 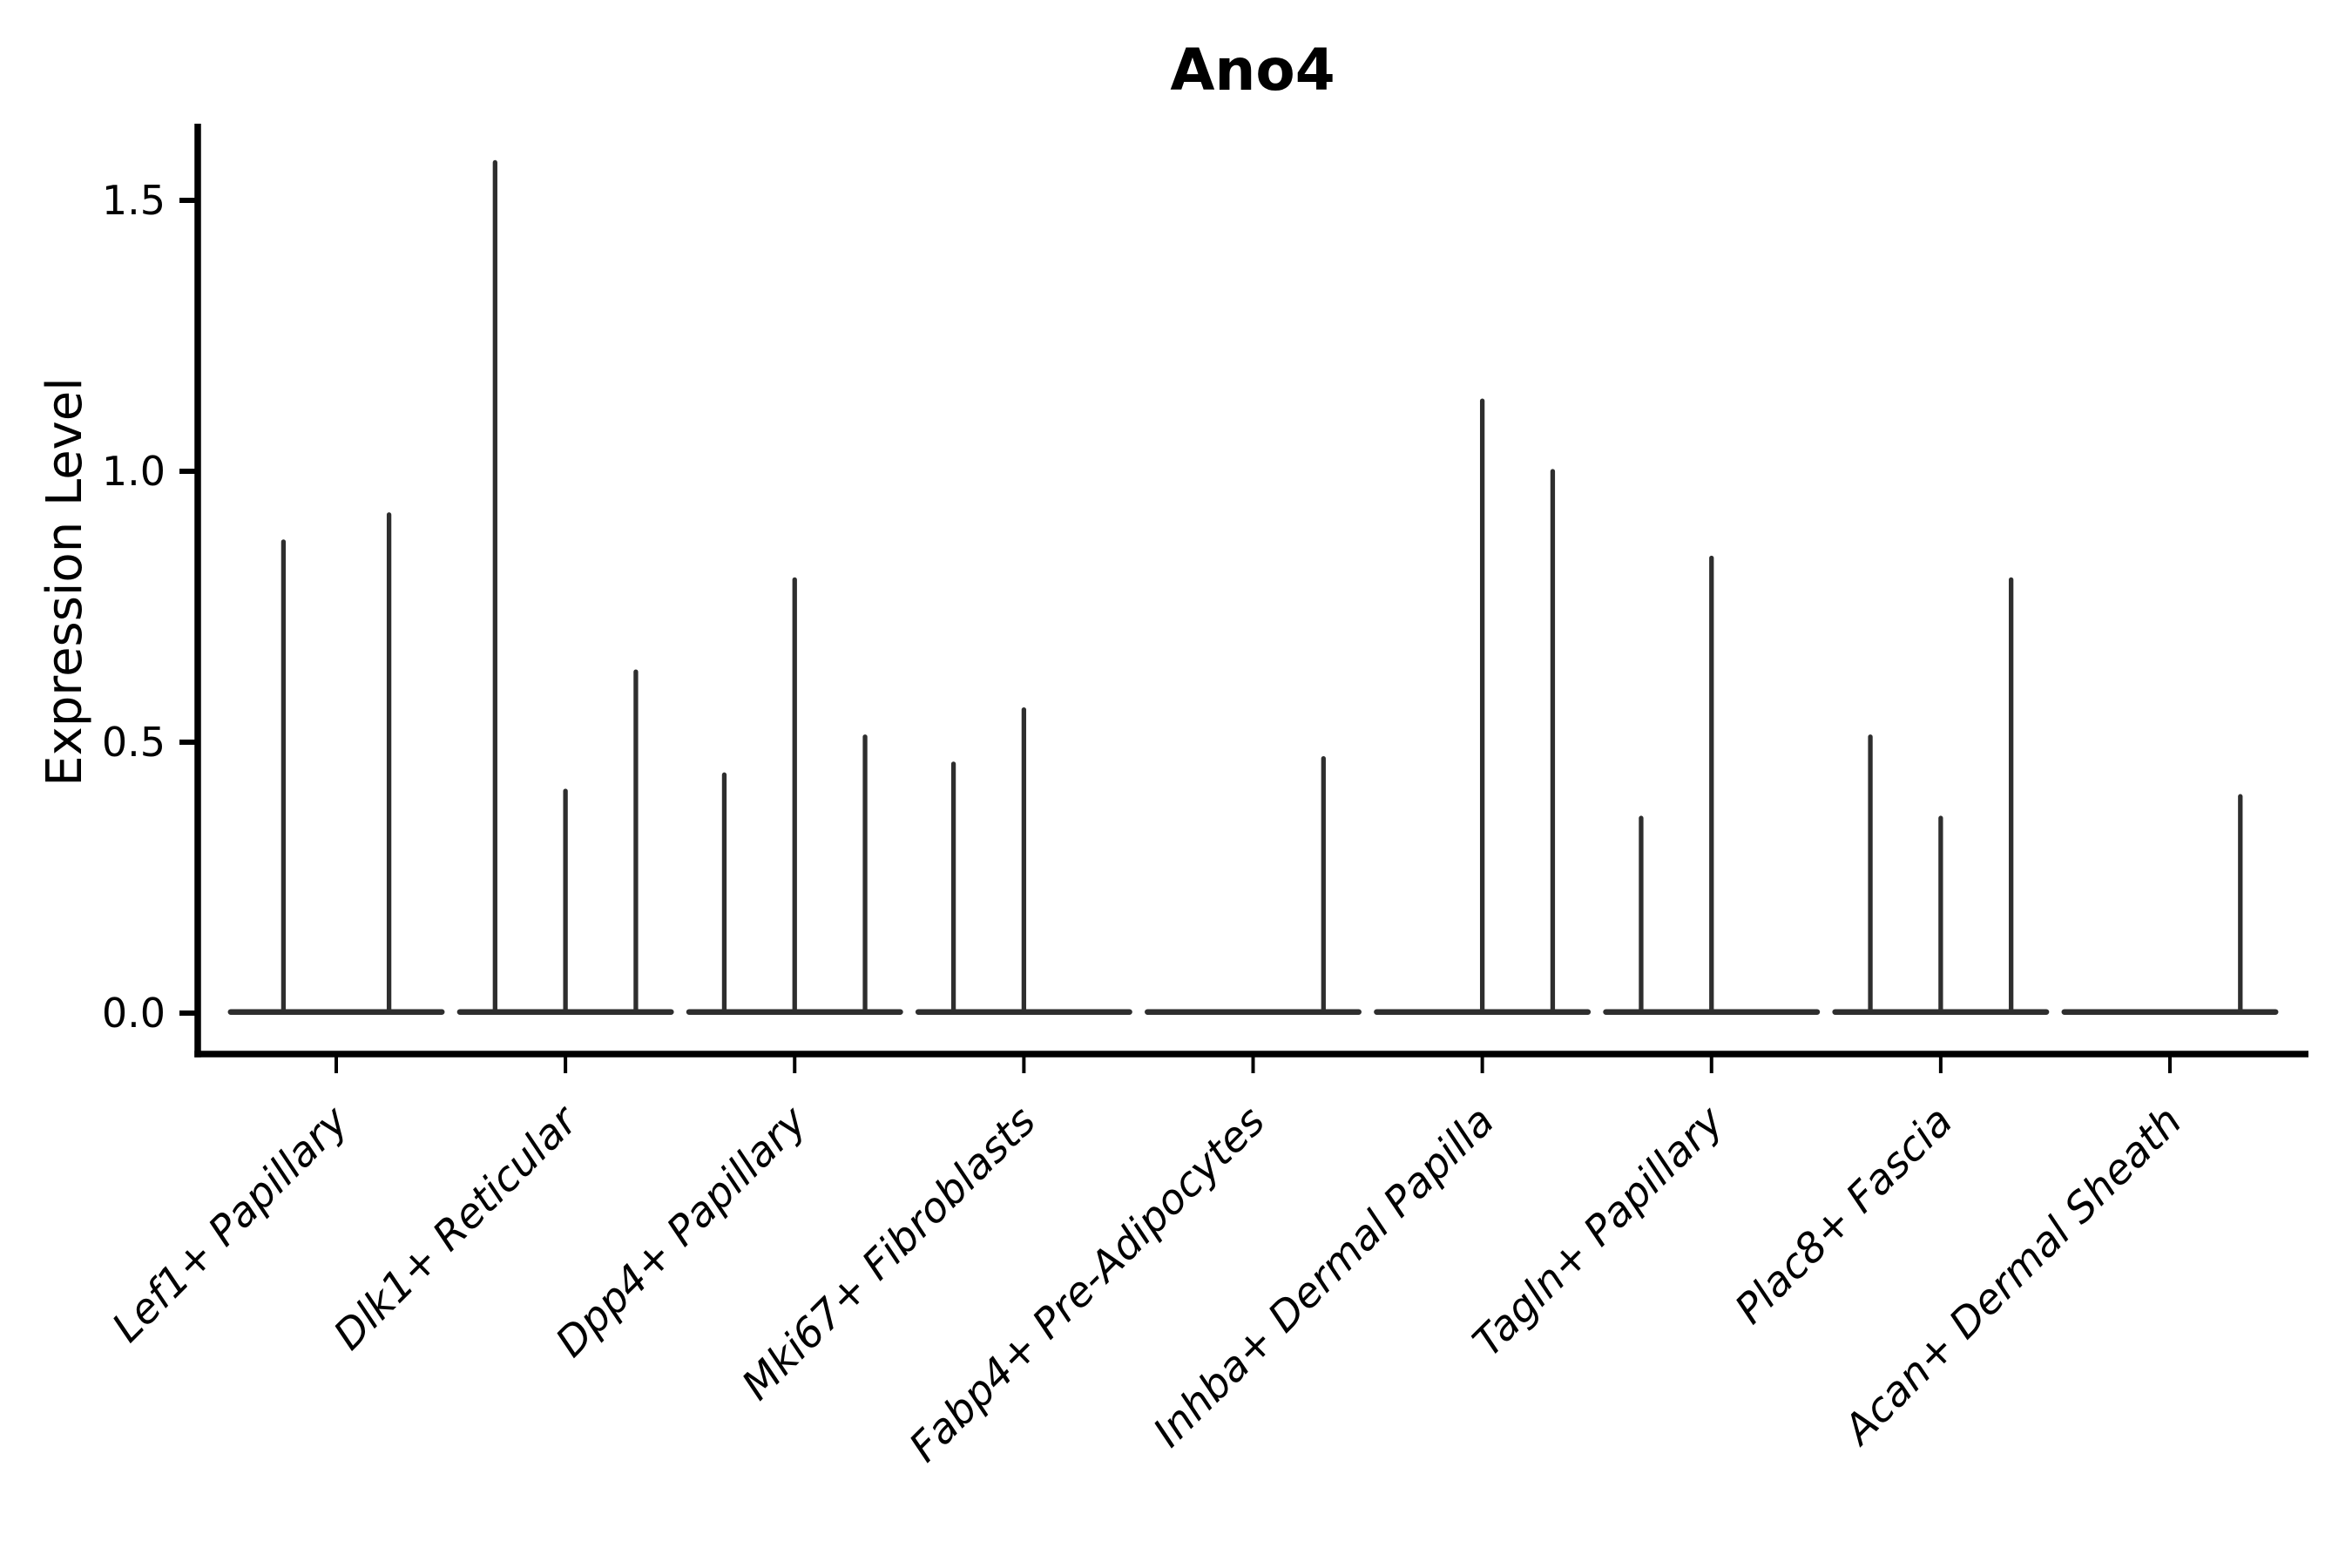 I want to click on y-tick-label: 0.0, so click(x=134, y=1014).